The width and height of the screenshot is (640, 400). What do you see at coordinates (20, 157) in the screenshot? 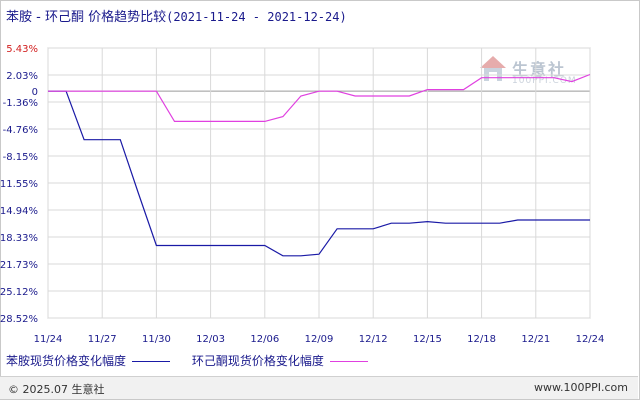
I see `y-tick-label: -8.15%` at bounding box center [20, 157].